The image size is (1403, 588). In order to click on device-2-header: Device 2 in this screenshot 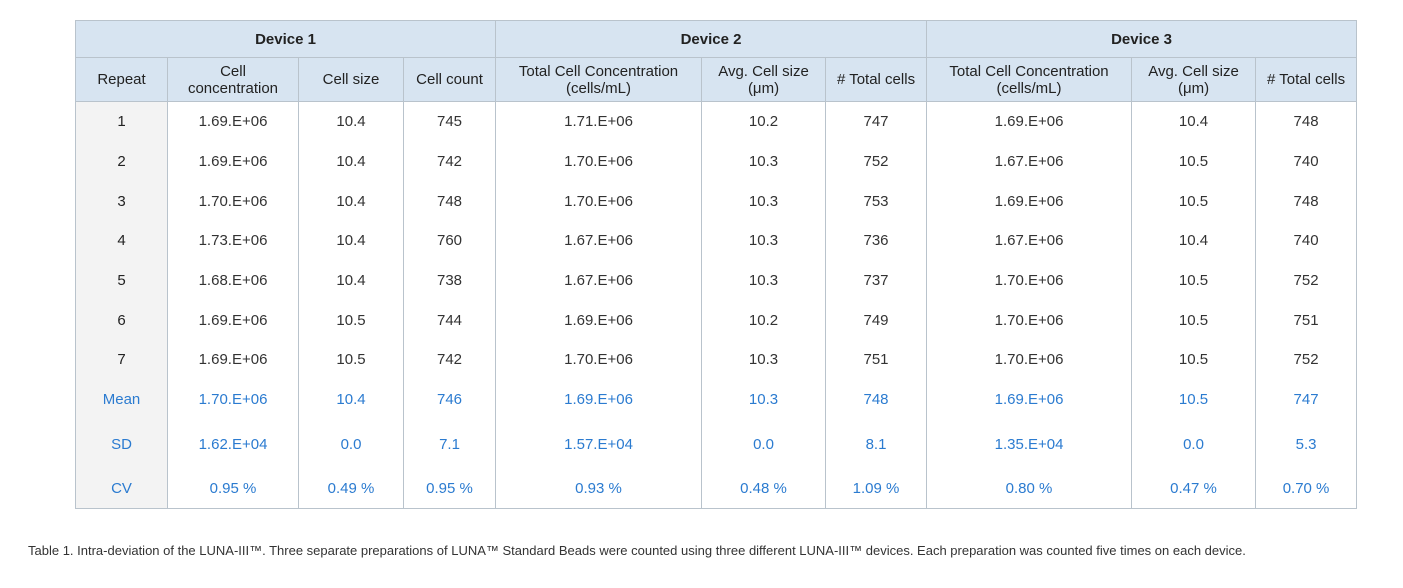, I will do `click(711, 39)`.